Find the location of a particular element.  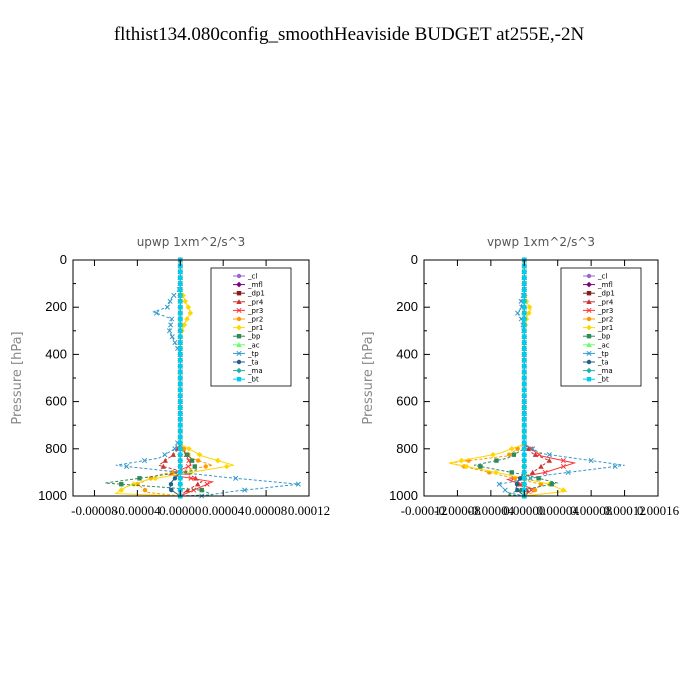

legend-label: _tp is located at coordinates (253, 354).